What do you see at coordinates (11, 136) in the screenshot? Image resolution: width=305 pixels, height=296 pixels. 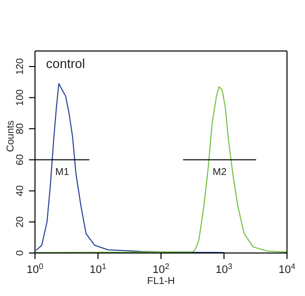 I see `y-axis-title: Counts` at bounding box center [11, 136].